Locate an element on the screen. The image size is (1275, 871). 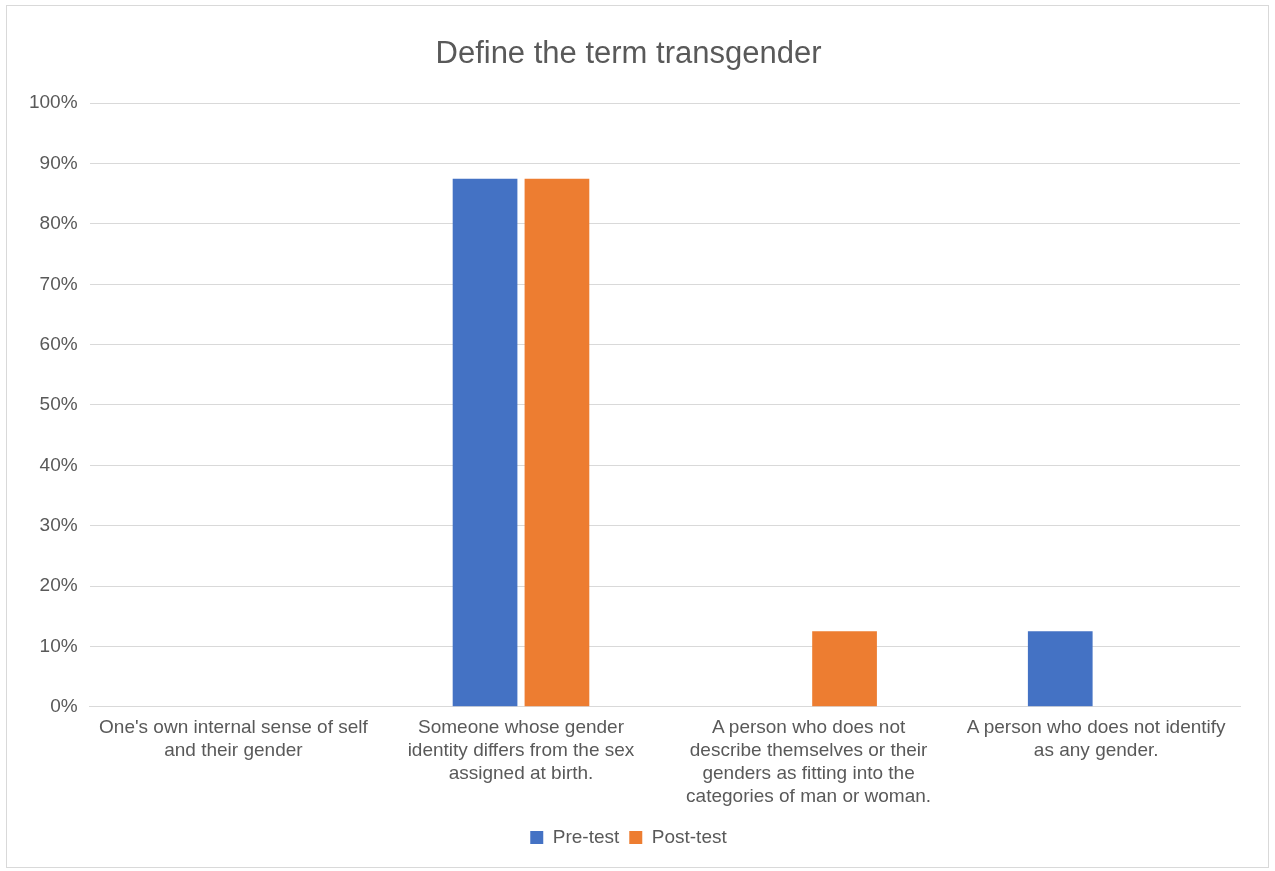
x-tick-label: Someone whose gender identity differs from the sex assigned at birth. is located at coordinates (521, 750).